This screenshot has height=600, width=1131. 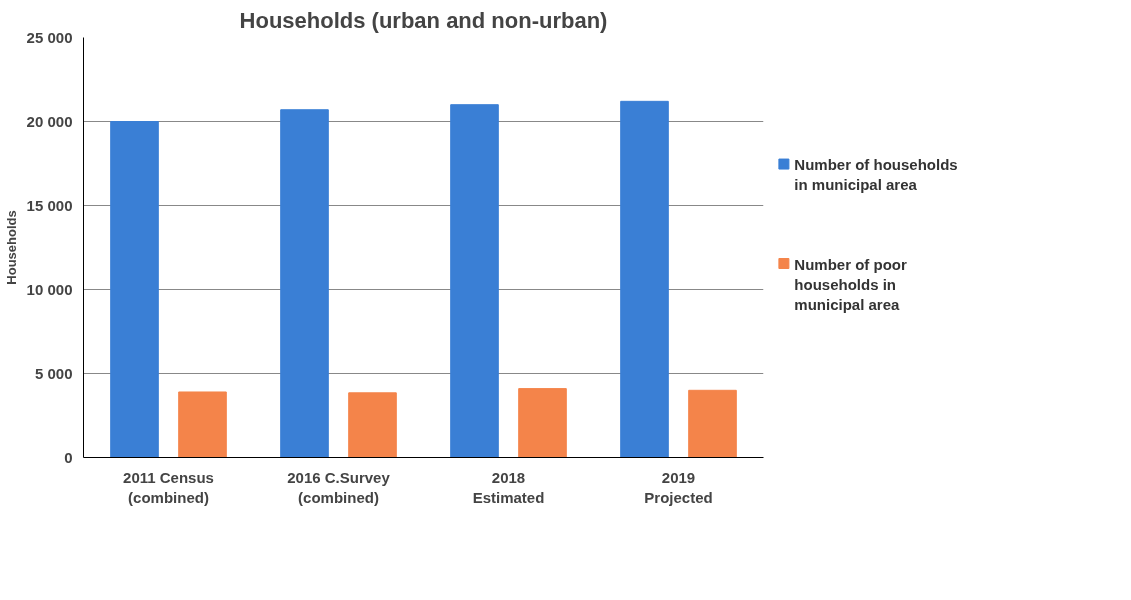 What do you see at coordinates (11, 247) in the screenshot?
I see `y-axis-title: Households` at bounding box center [11, 247].